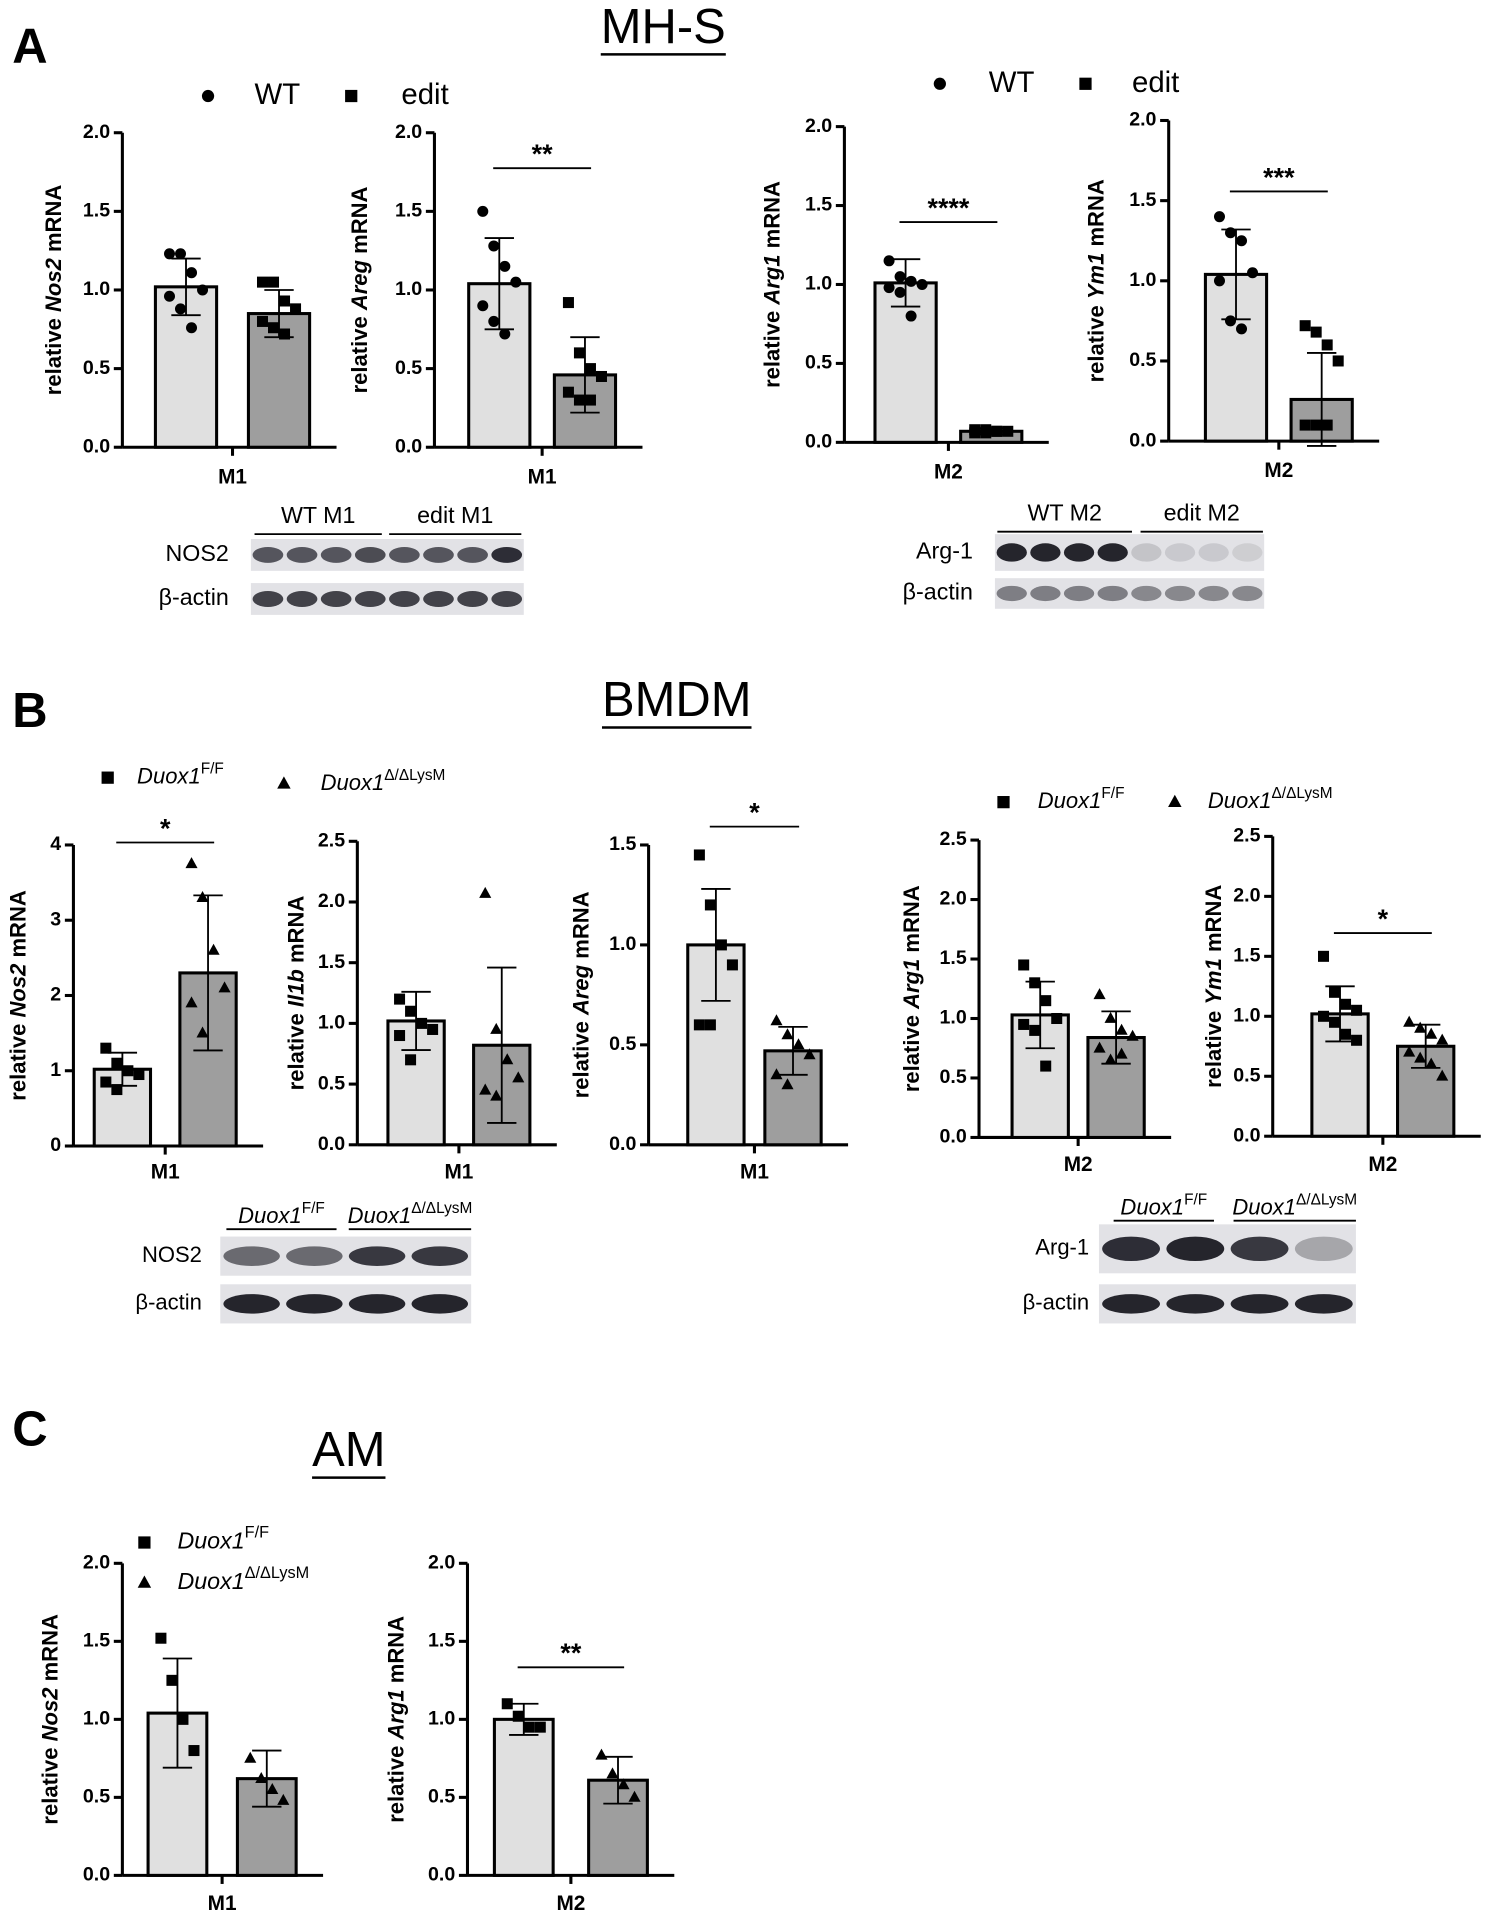  I want to click on x-tick-label: M2, so click(570, 1903).